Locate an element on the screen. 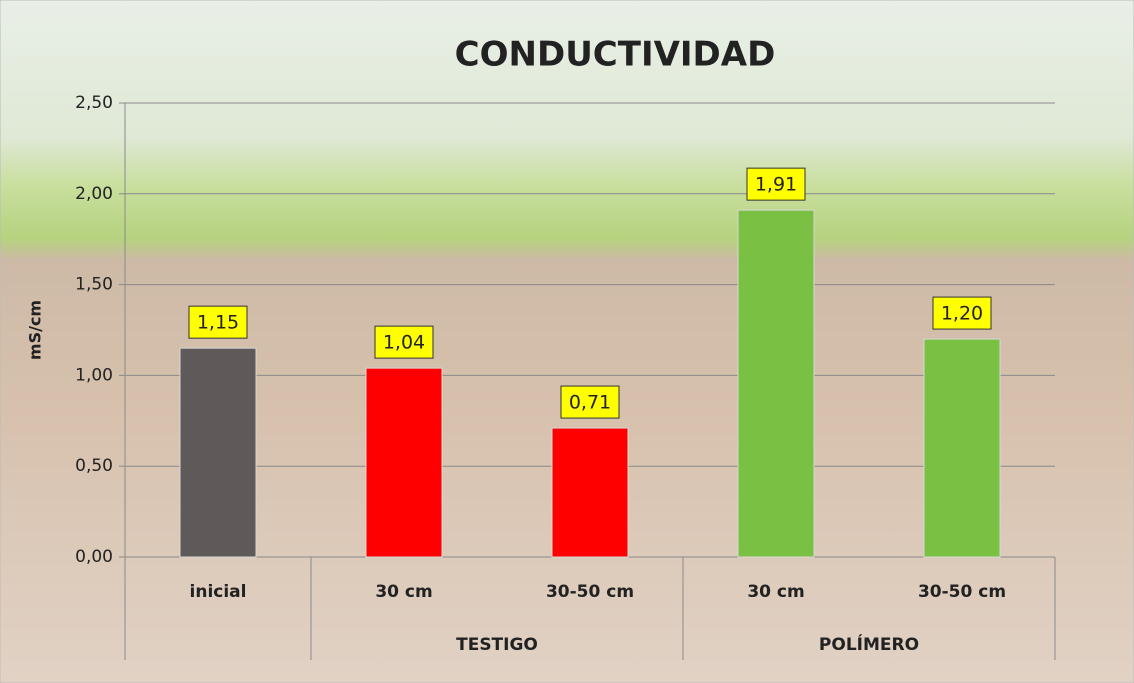  y-axis-label: mS/cm is located at coordinates (35, 330).